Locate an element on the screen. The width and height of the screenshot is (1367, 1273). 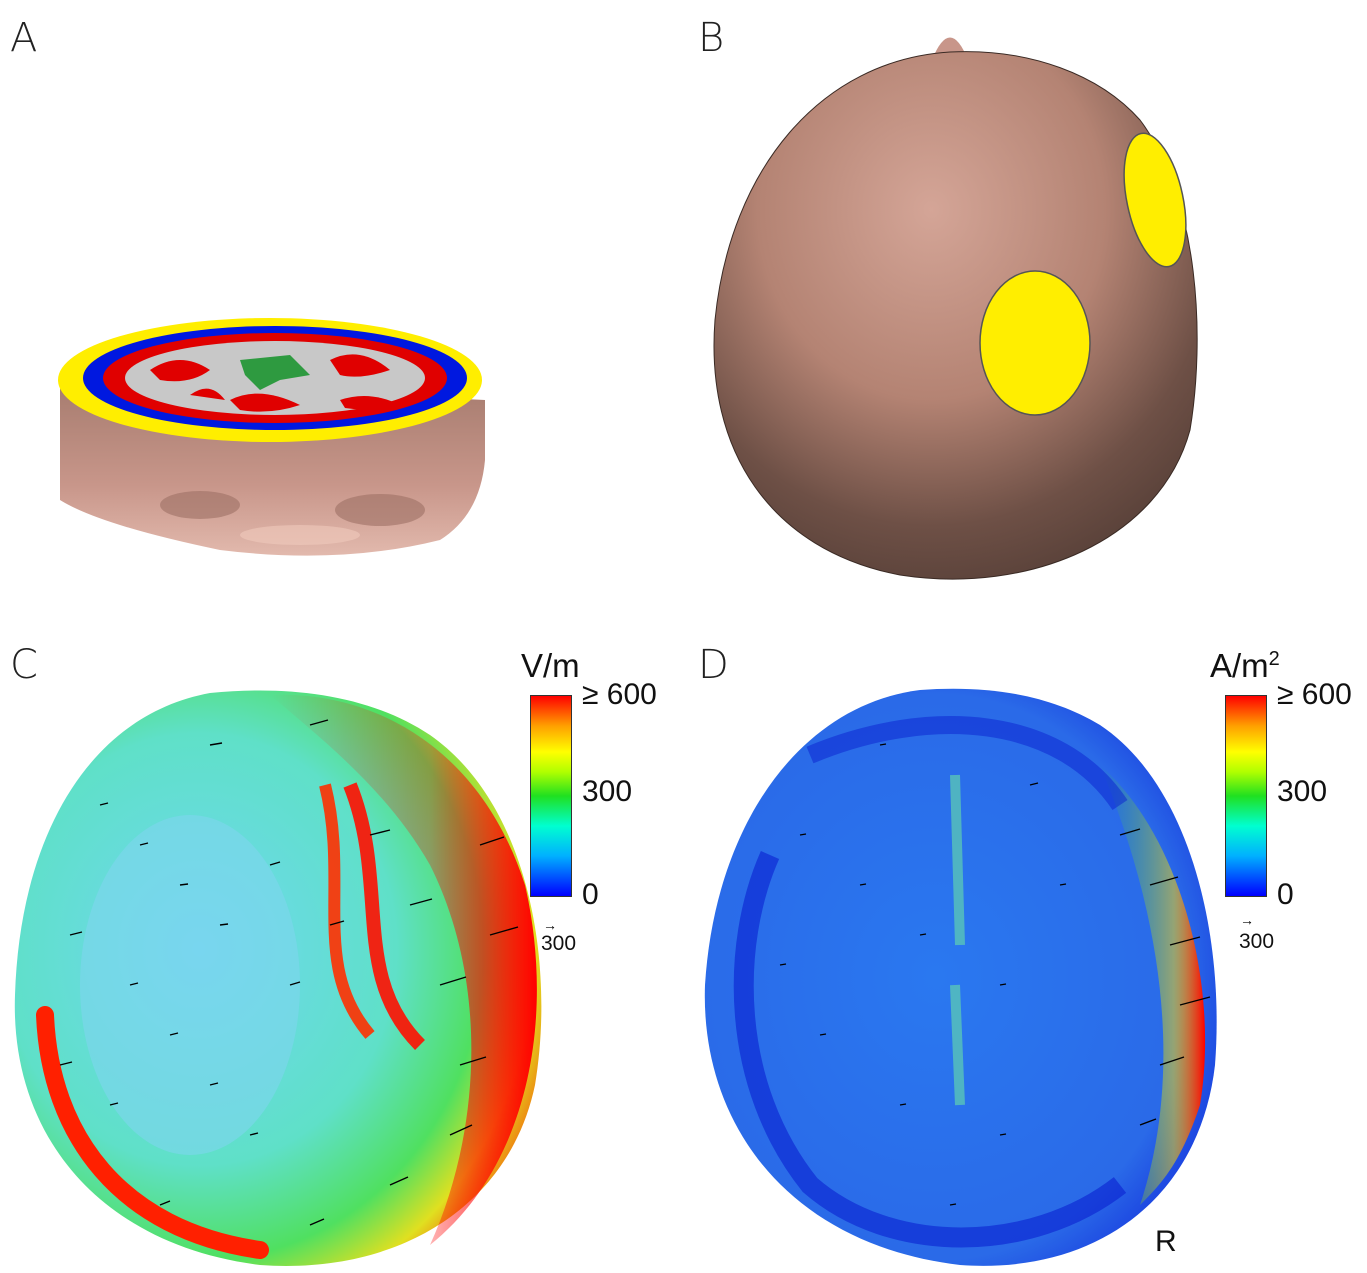
arrow-scale-c-label: 300 is located at coordinates (559, 943).